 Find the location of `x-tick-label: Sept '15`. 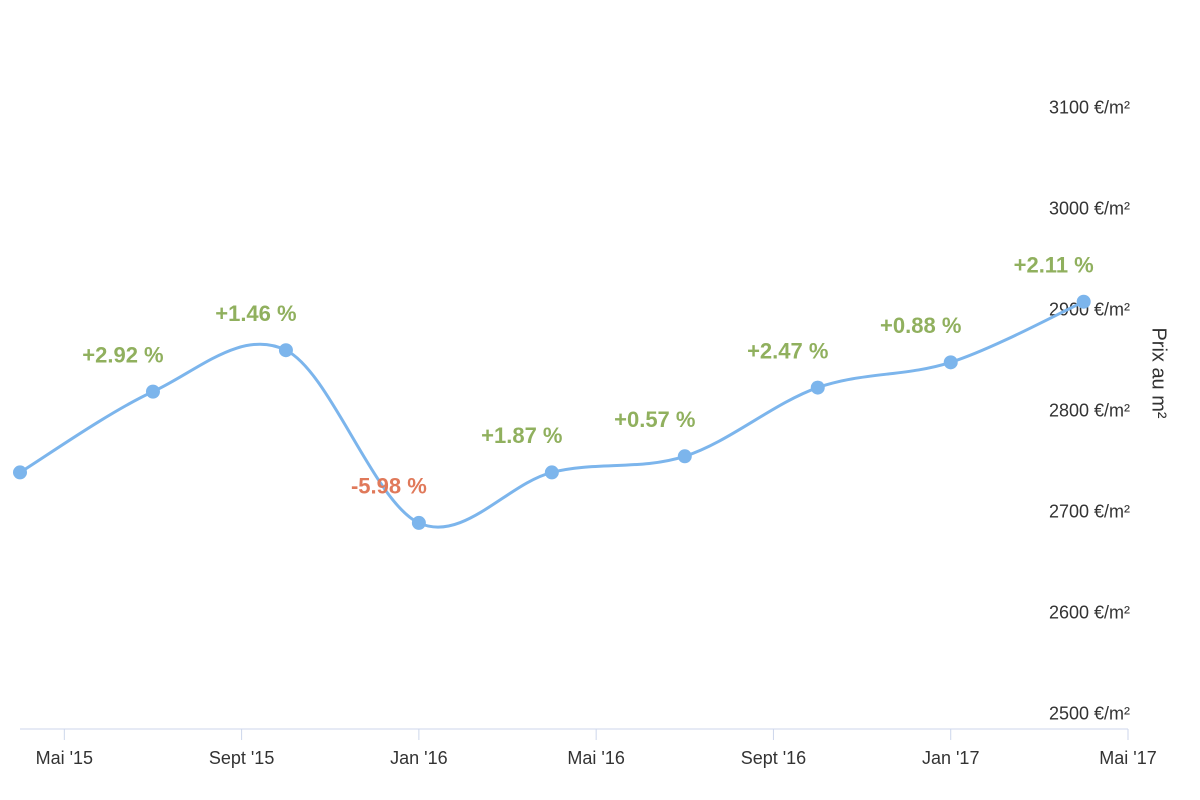

x-tick-label: Sept '15 is located at coordinates (242, 758).